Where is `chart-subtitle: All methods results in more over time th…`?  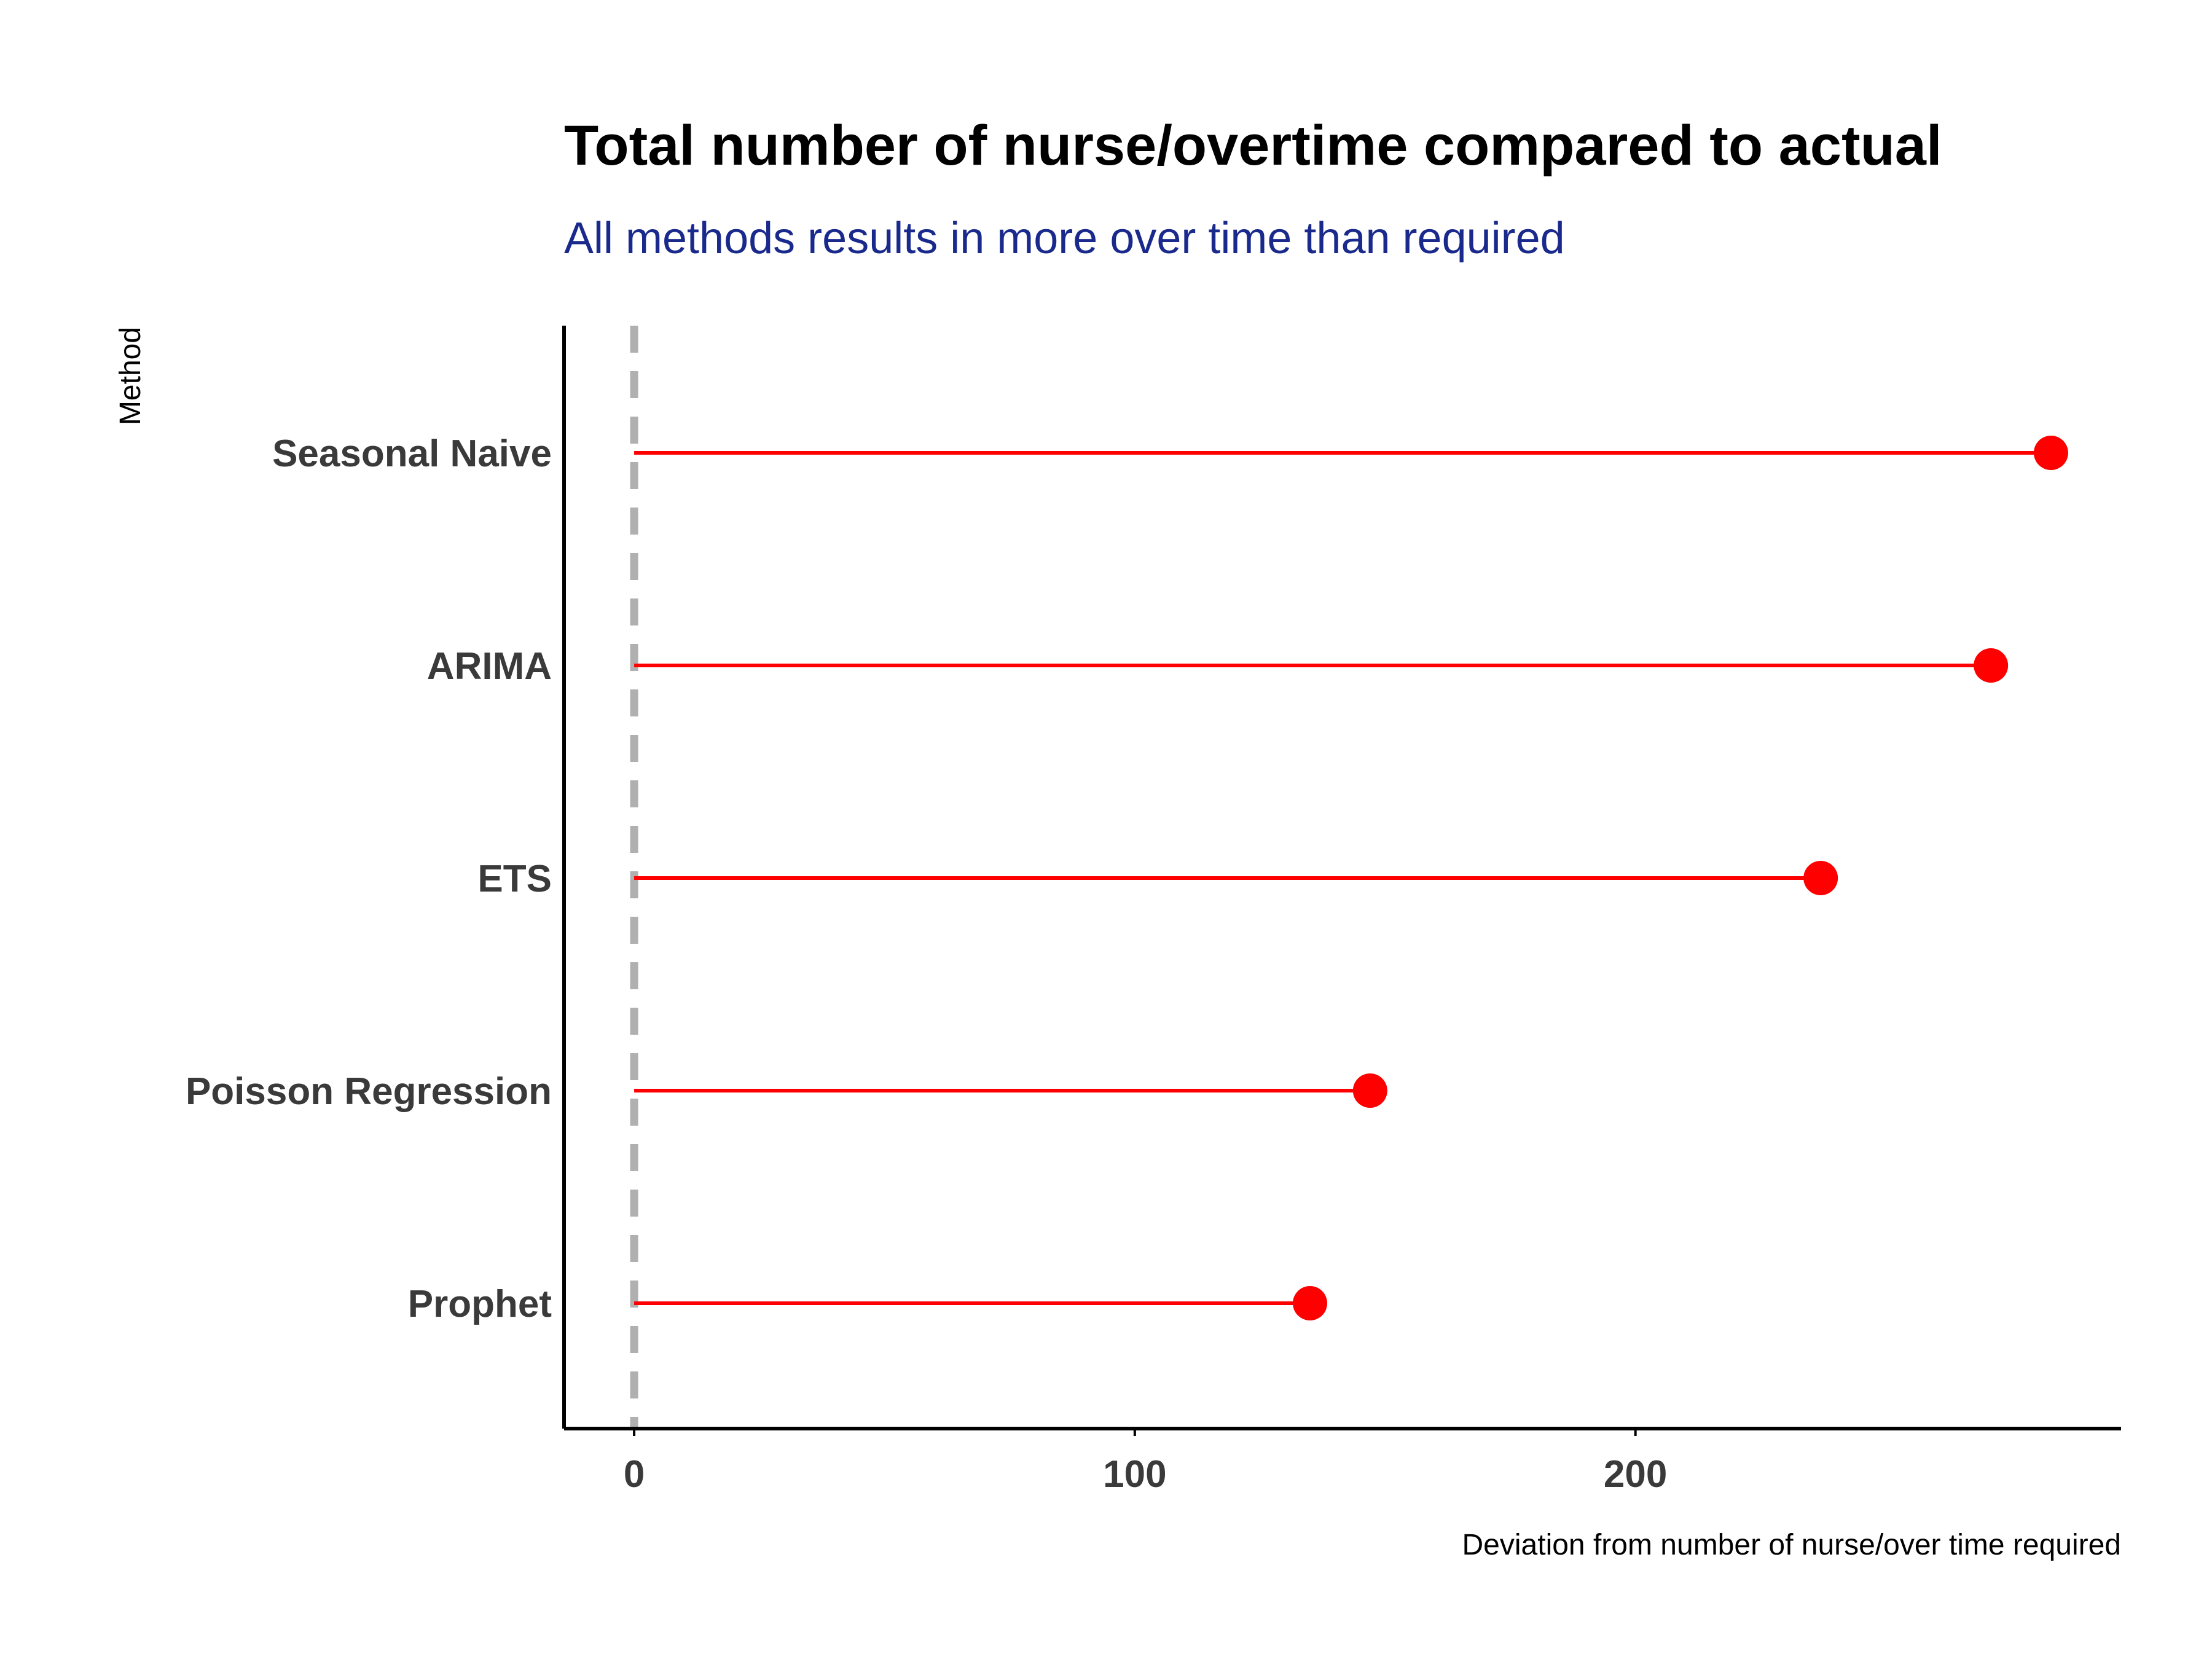
chart-subtitle: All methods results in more over time th… is located at coordinates (1064, 238).